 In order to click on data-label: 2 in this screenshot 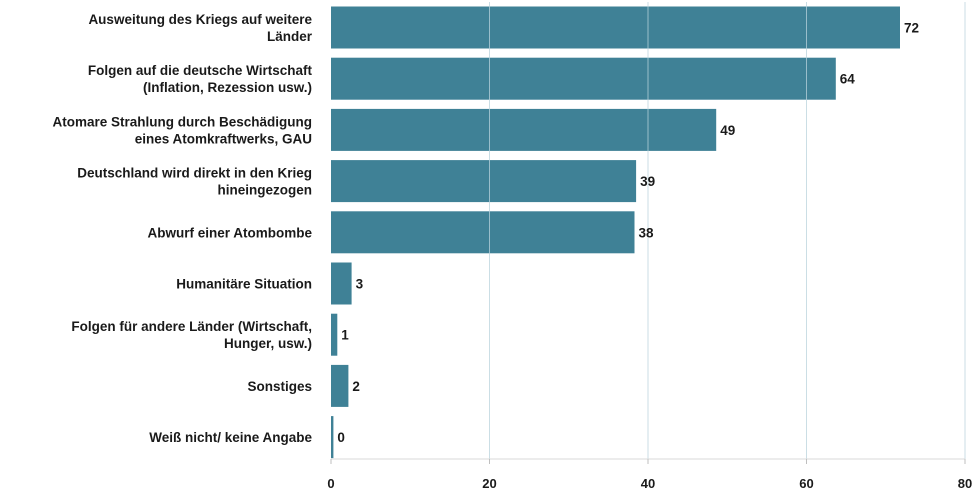, I will do `click(356, 386)`.